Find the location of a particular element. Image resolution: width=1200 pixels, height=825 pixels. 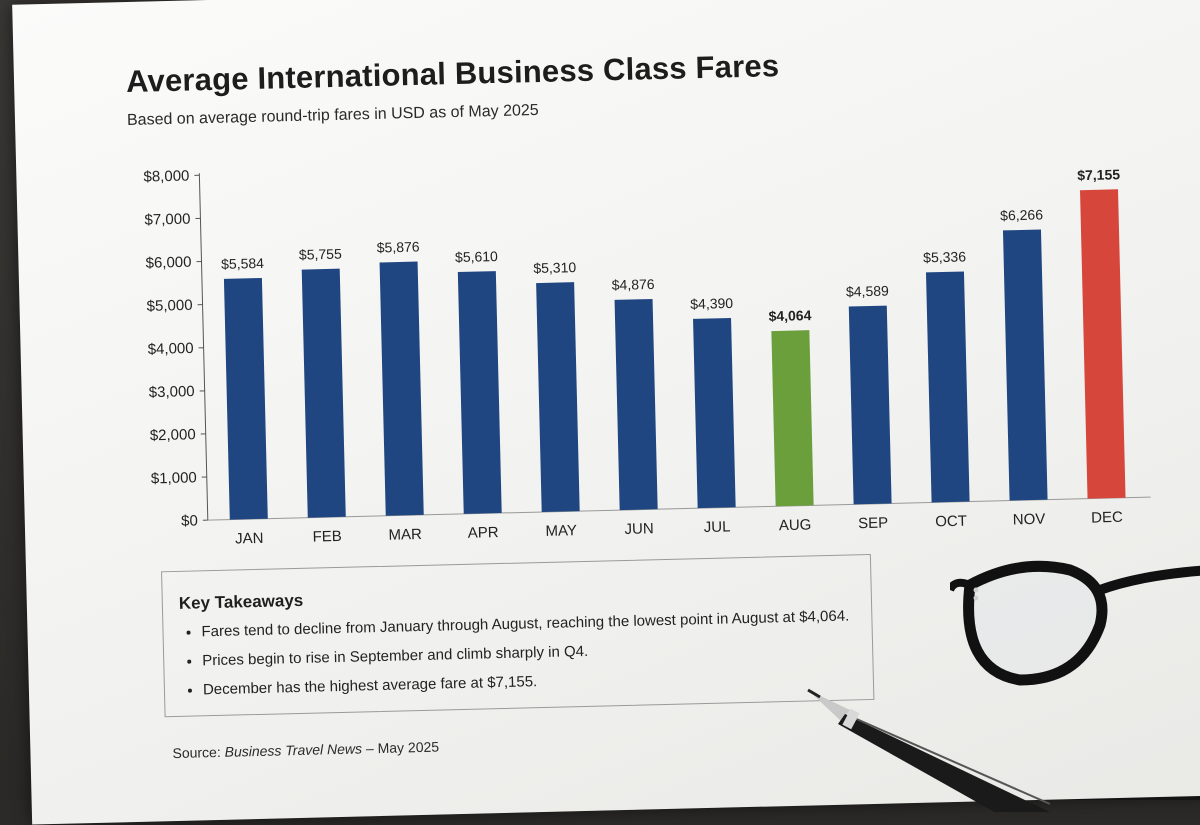

x-tick-label-dec: DEC is located at coordinates (1107, 518).